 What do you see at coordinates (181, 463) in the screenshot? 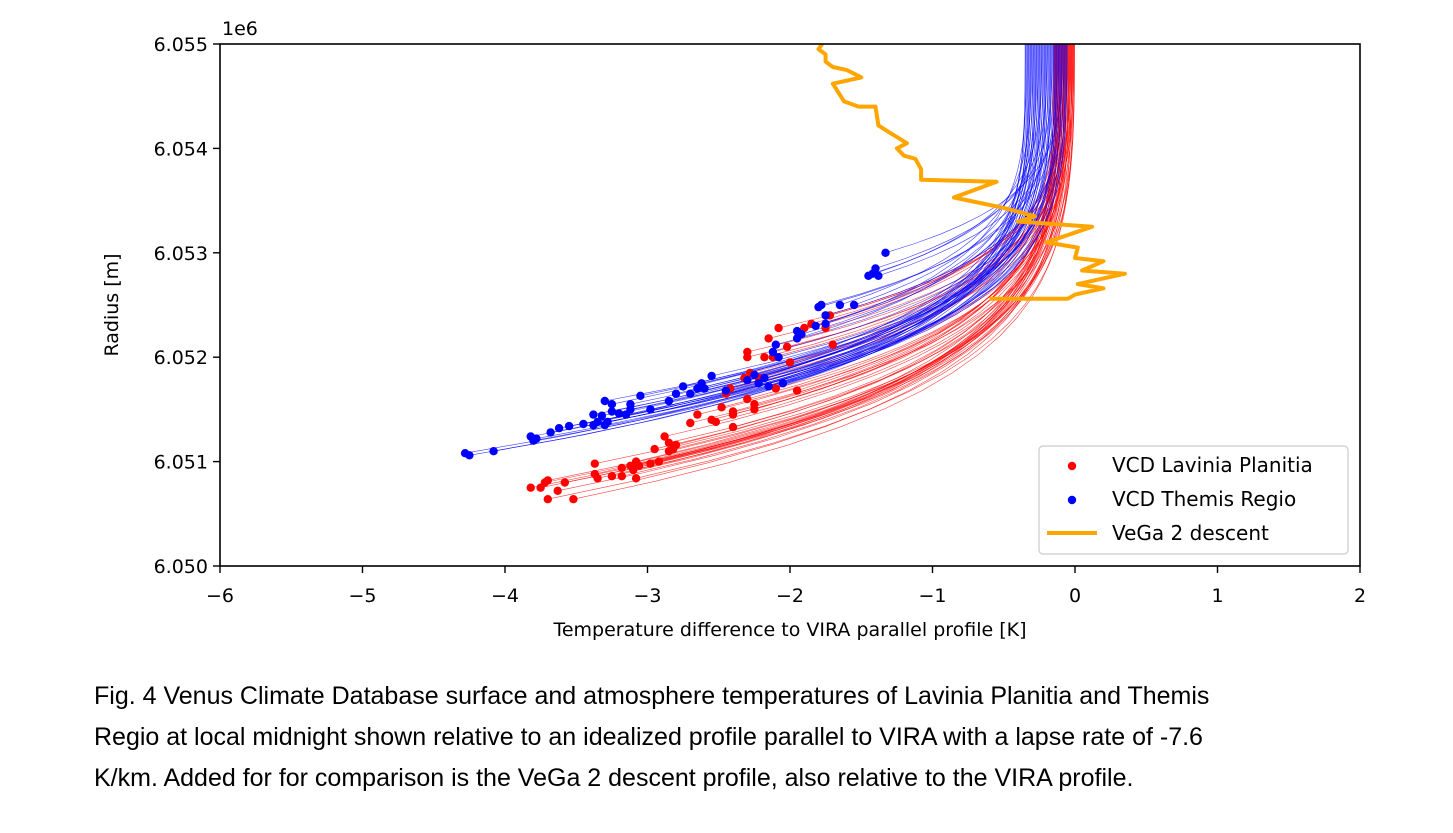
I see `y-tick-label: 6.051` at bounding box center [181, 463].